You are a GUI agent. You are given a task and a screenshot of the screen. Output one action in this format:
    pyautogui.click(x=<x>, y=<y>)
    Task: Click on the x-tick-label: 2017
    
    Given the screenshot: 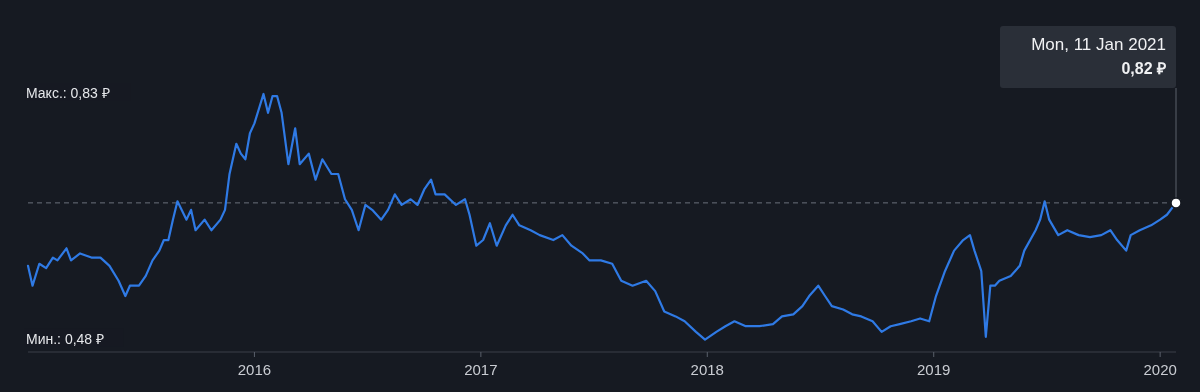 What is the action you would take?
    pyautogui.click(x=481, y=369)
    